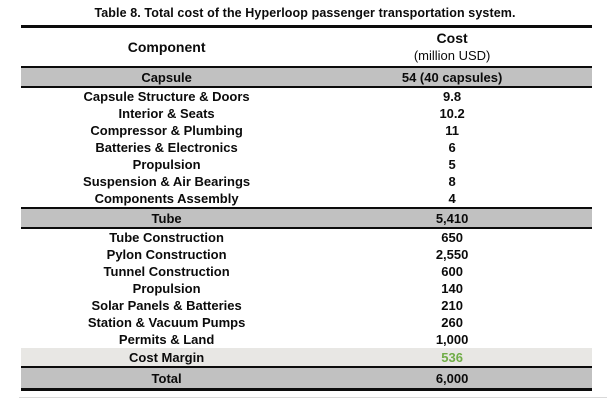 This screenshot has width=610, height=407. What do you see at coordinates (452, 198) in the screenshot?
I see `cost-cell: 4` at bounding box center [452, 198].